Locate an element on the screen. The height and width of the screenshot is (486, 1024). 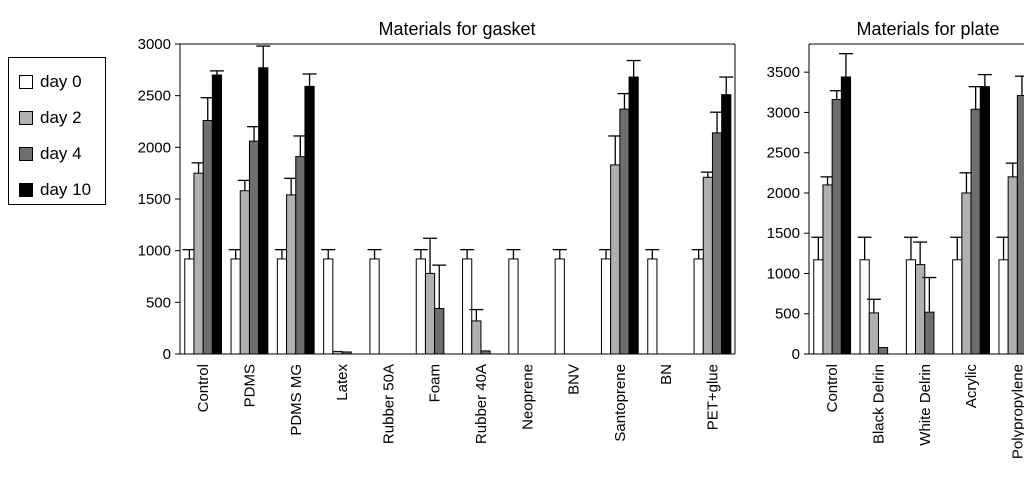
category-label: White Delrin is located at coordinates (925, 405).